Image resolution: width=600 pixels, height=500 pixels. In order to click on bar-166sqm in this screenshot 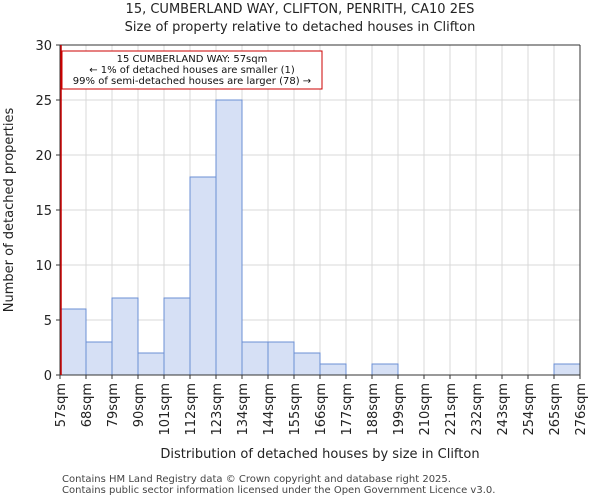, I will do `click(333, 369)`.